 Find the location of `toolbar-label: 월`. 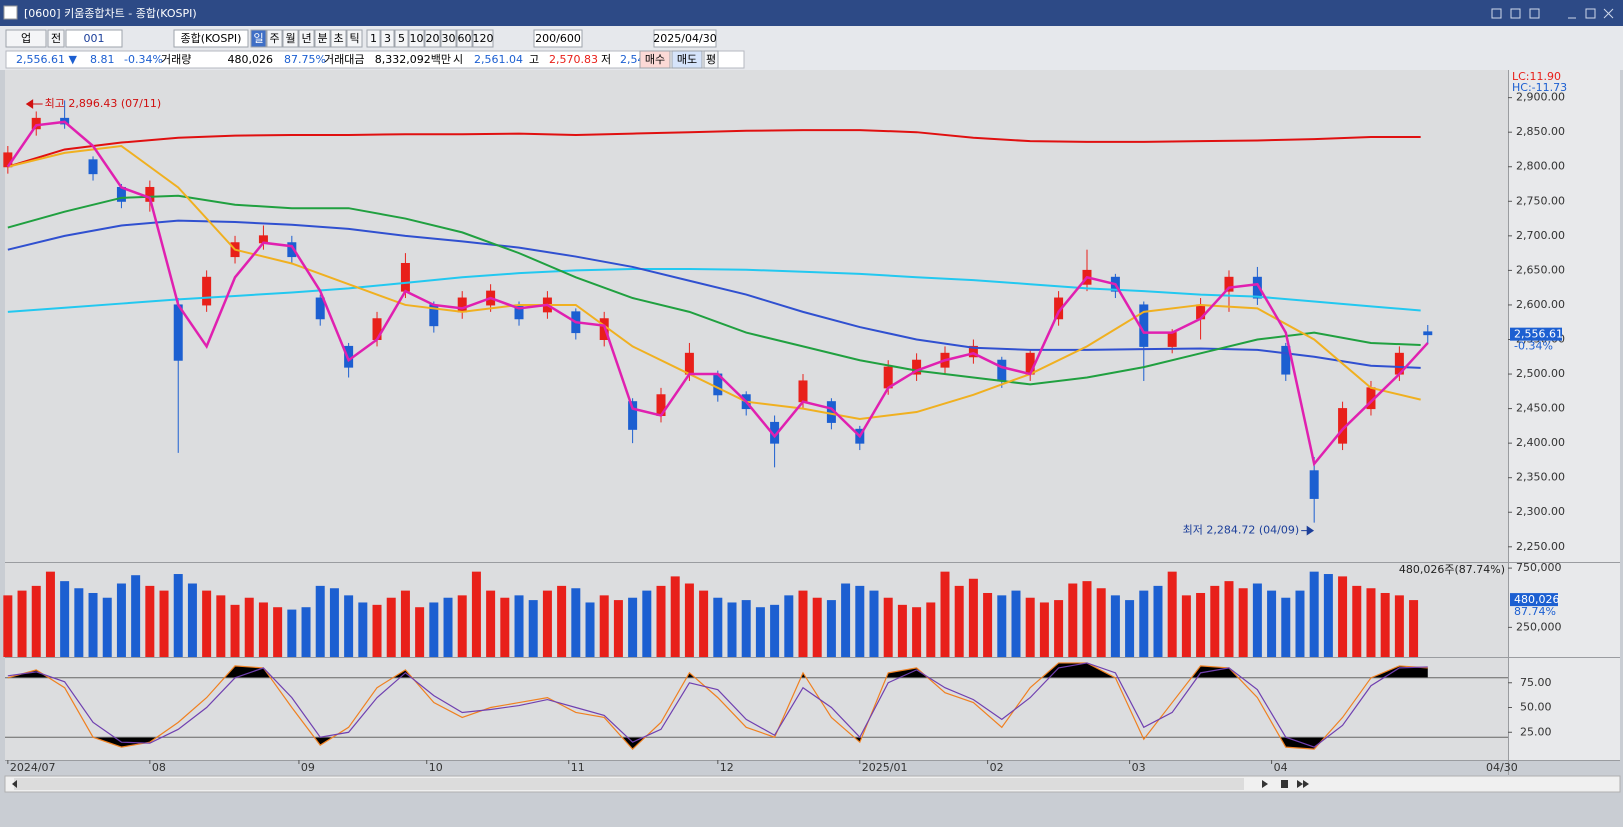

toolbar-label: 월 is located at coordinates (290, 38).